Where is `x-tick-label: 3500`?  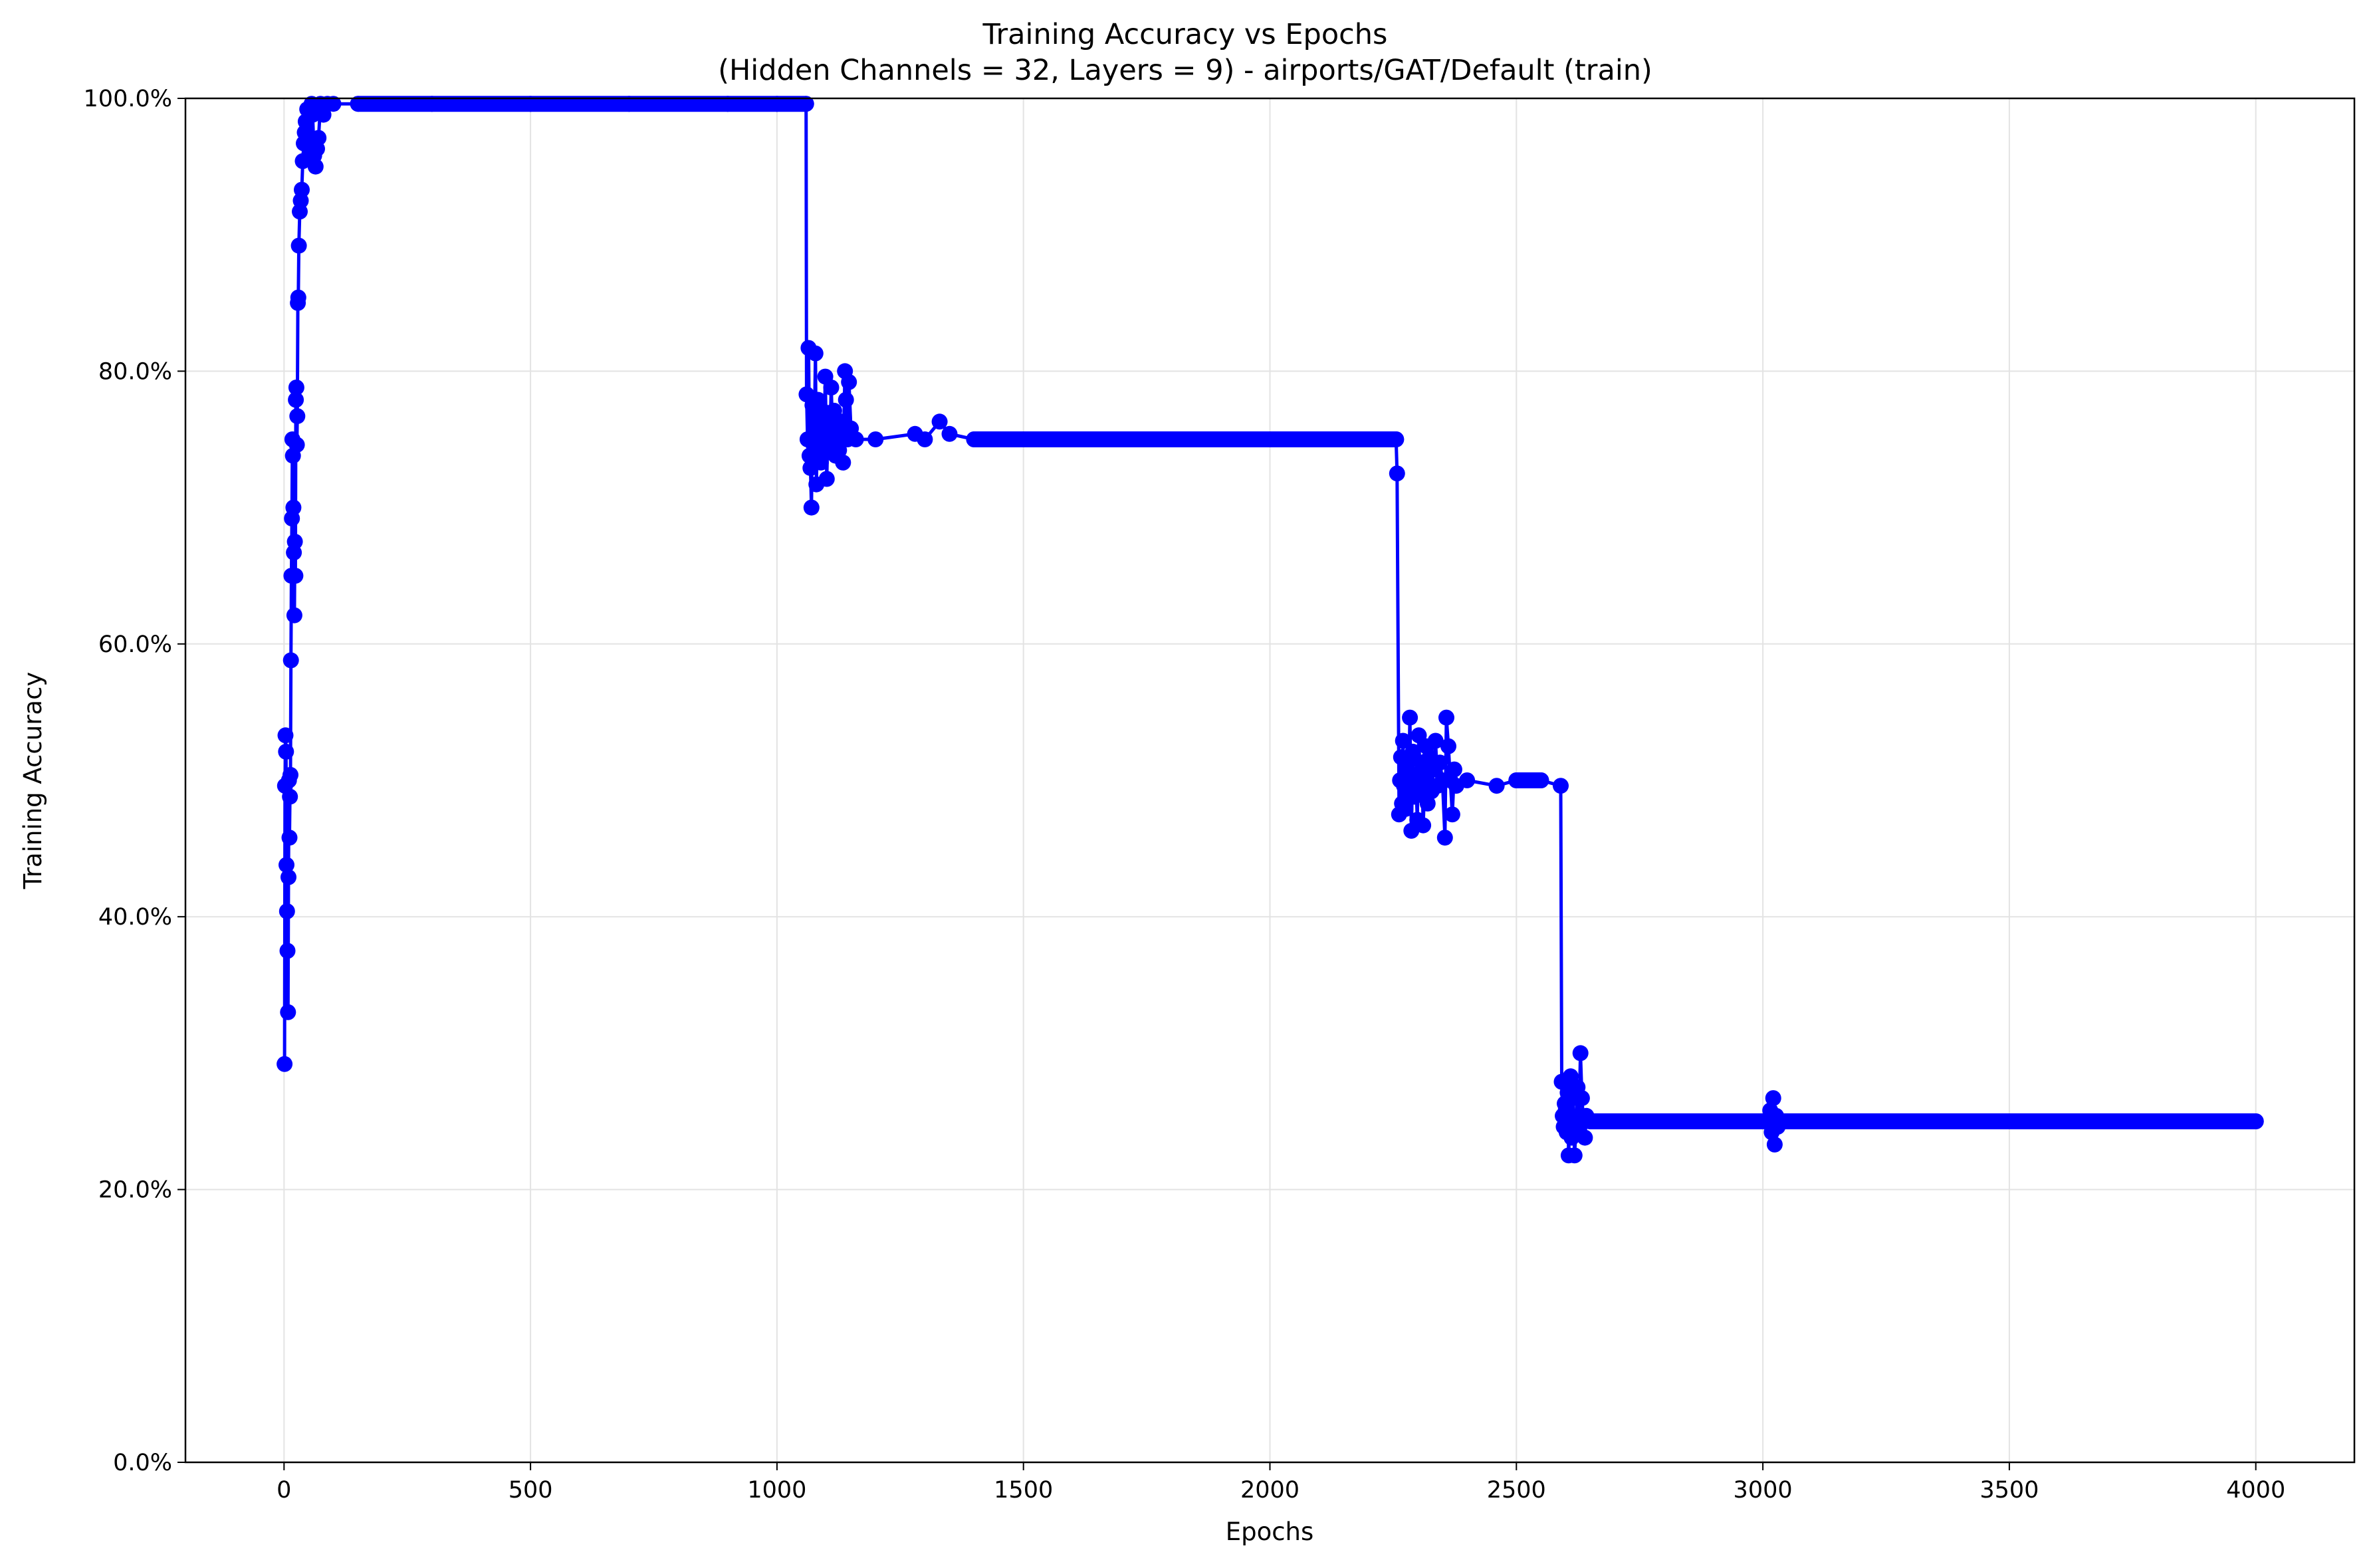
x-tick-label: 3500 is located at coordinates (2009, 1490).